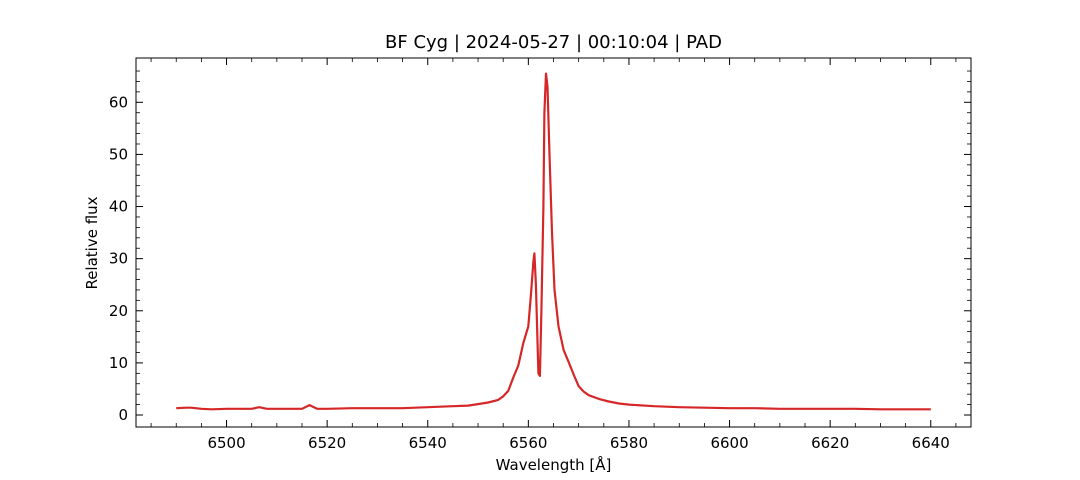 This screenshot has width=1080, height=480. Describe the element at coordinates (931, 443) in the screenshot. I see `x-tick-label: 6640` at that location.